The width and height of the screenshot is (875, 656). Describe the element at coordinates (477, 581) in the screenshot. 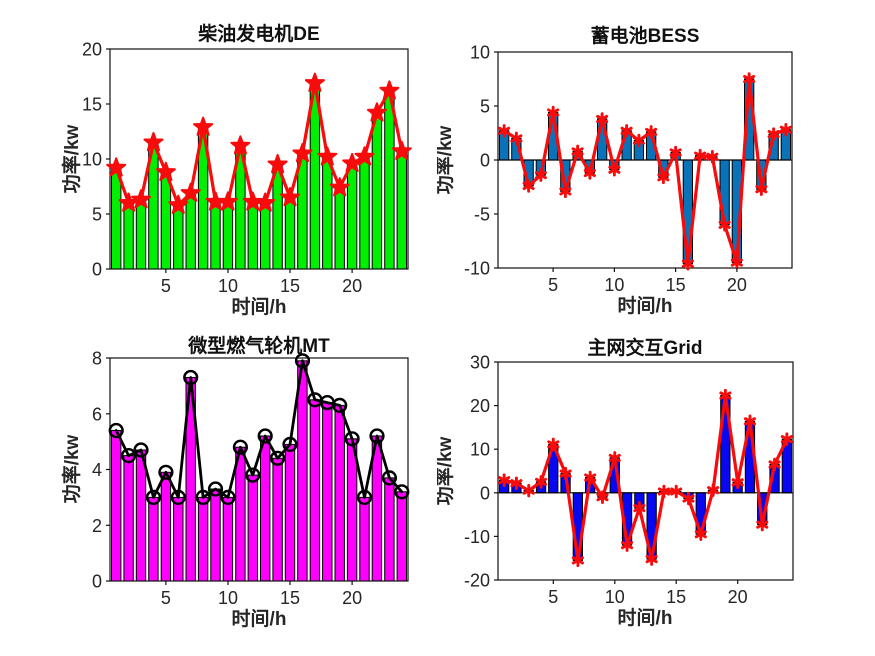

I see `svg-text: -20` at that location.